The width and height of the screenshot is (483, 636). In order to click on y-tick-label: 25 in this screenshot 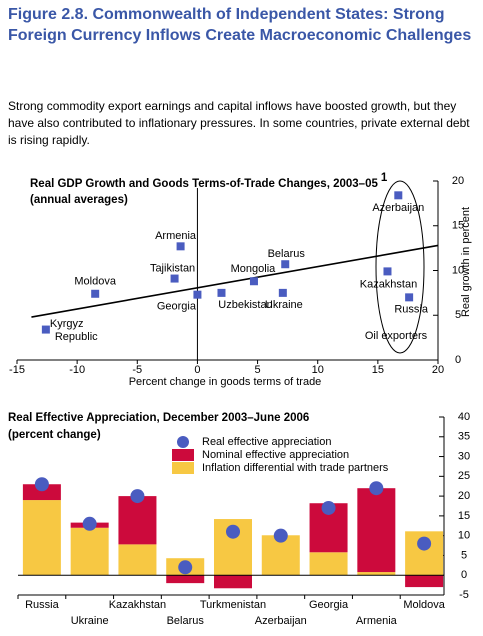, I will do `click(464, 476)`.